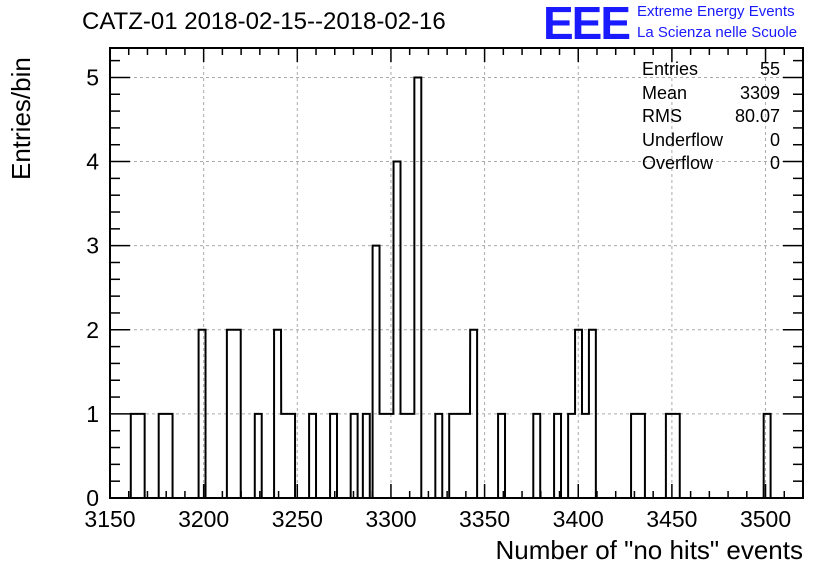 The width and height of the screenshot is (836, 572). Describe the element at coordinates (92, 414) in the screenshot. I see `y-tick-label: 1` at that location.